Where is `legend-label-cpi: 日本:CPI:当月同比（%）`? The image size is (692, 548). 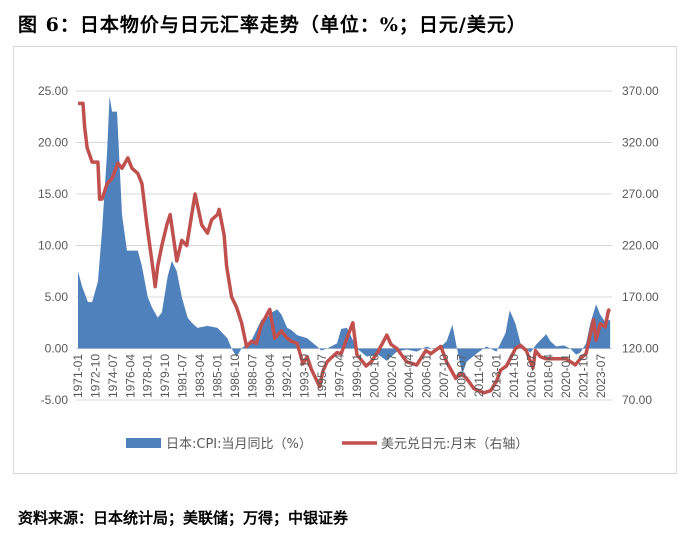
legend-label-cpi: 日本:CPI:当月同比（%） is located at coordinates (239, 444).